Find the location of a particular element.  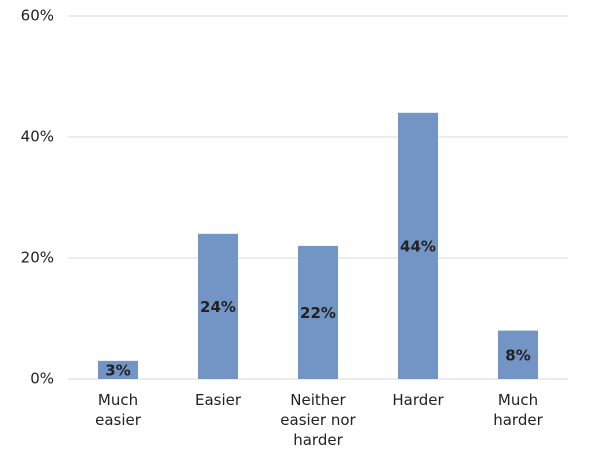

y-tick-label: 0% is located at coordinates (42, 379).